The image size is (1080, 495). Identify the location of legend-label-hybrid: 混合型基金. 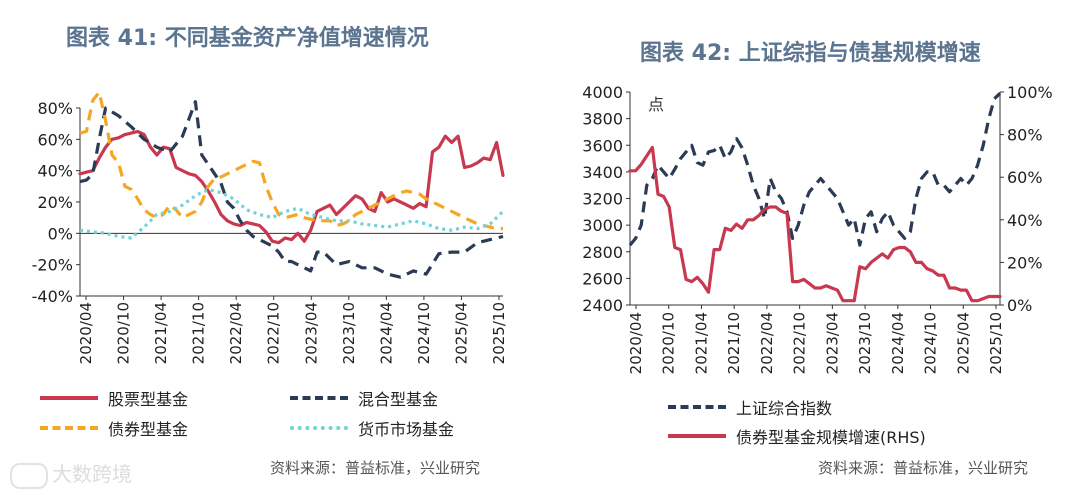
(398, 399).